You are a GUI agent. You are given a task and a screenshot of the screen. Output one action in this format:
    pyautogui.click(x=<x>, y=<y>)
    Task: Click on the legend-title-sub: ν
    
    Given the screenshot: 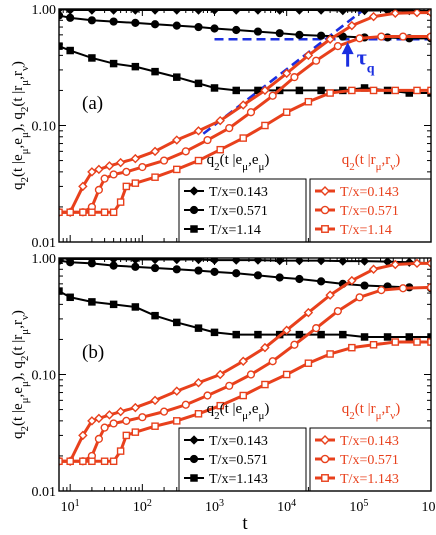 What is the action you would take?
    pyautogui.click(x=392, y=416)
    